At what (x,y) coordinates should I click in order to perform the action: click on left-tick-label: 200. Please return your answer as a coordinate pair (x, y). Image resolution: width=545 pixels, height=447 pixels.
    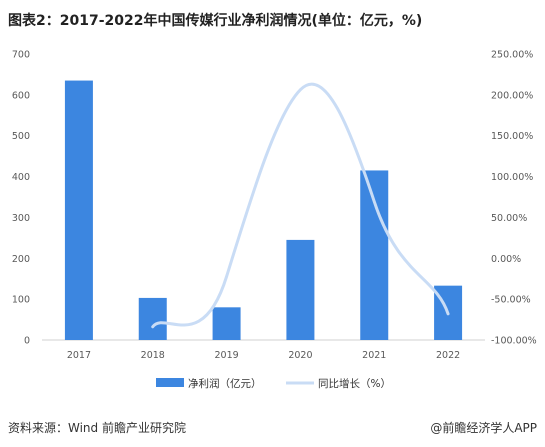
    Looking at the image, I should click on (21, 259).